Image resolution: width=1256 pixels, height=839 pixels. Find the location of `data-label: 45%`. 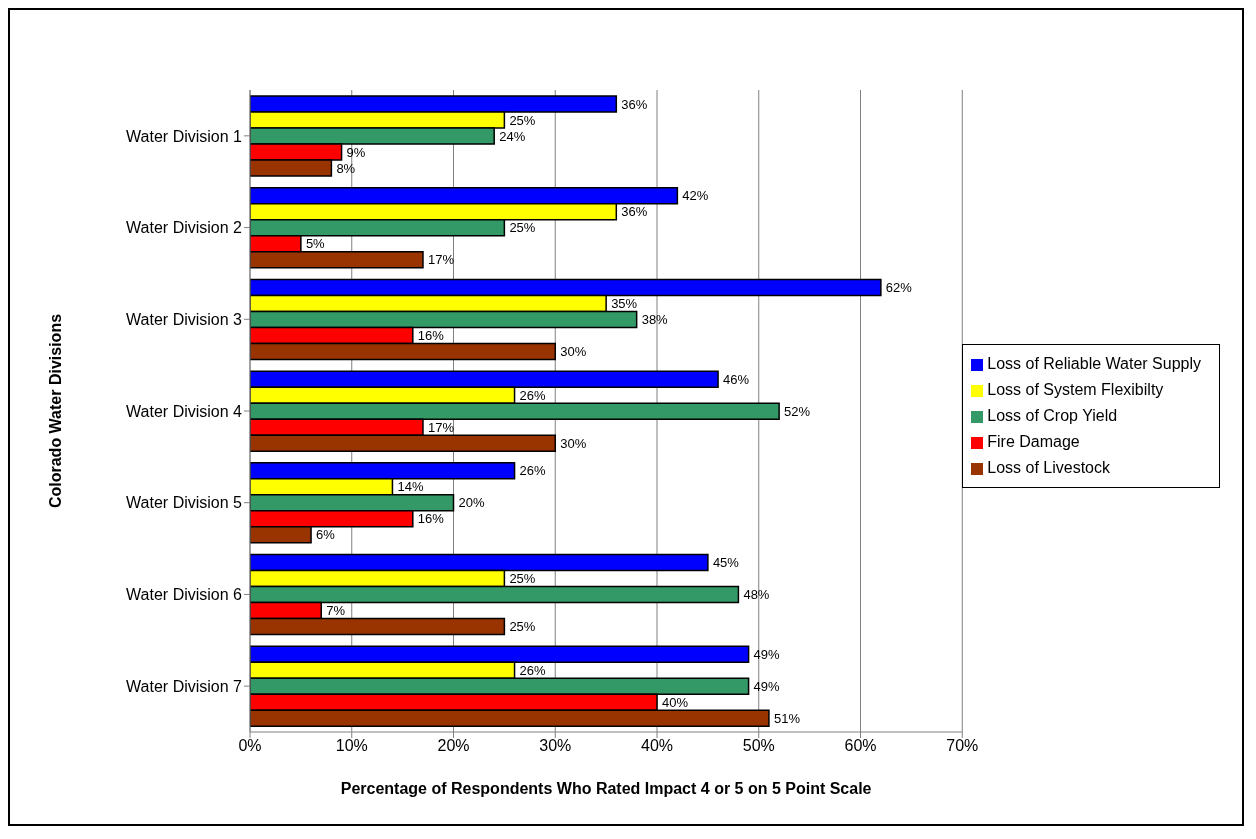

data-label: 45% is located at coordinates (726, 563).